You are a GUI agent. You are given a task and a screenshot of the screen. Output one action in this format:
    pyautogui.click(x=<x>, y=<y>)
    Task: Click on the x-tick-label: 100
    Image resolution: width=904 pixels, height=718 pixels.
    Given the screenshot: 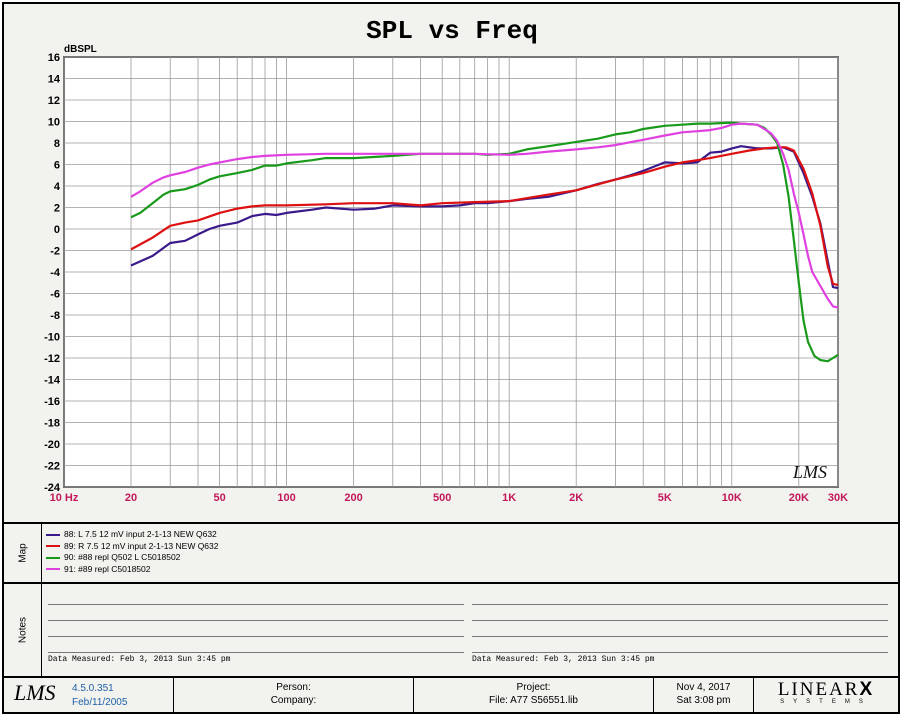 What is the action you would take?
    pyautogui.click(x=286, y=498)
    